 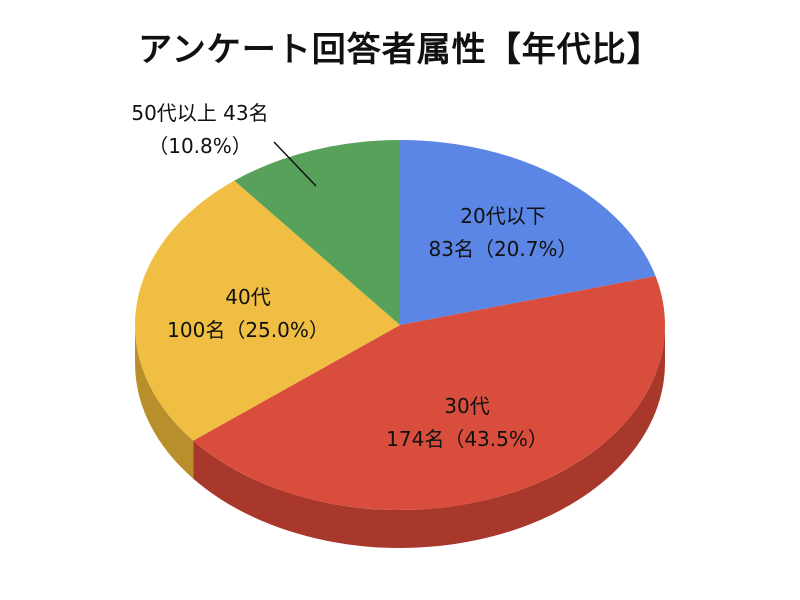 I want to click on slice-50s-over-label: 50代以上 43名 （10.8%）, so click(x=199, y=129).